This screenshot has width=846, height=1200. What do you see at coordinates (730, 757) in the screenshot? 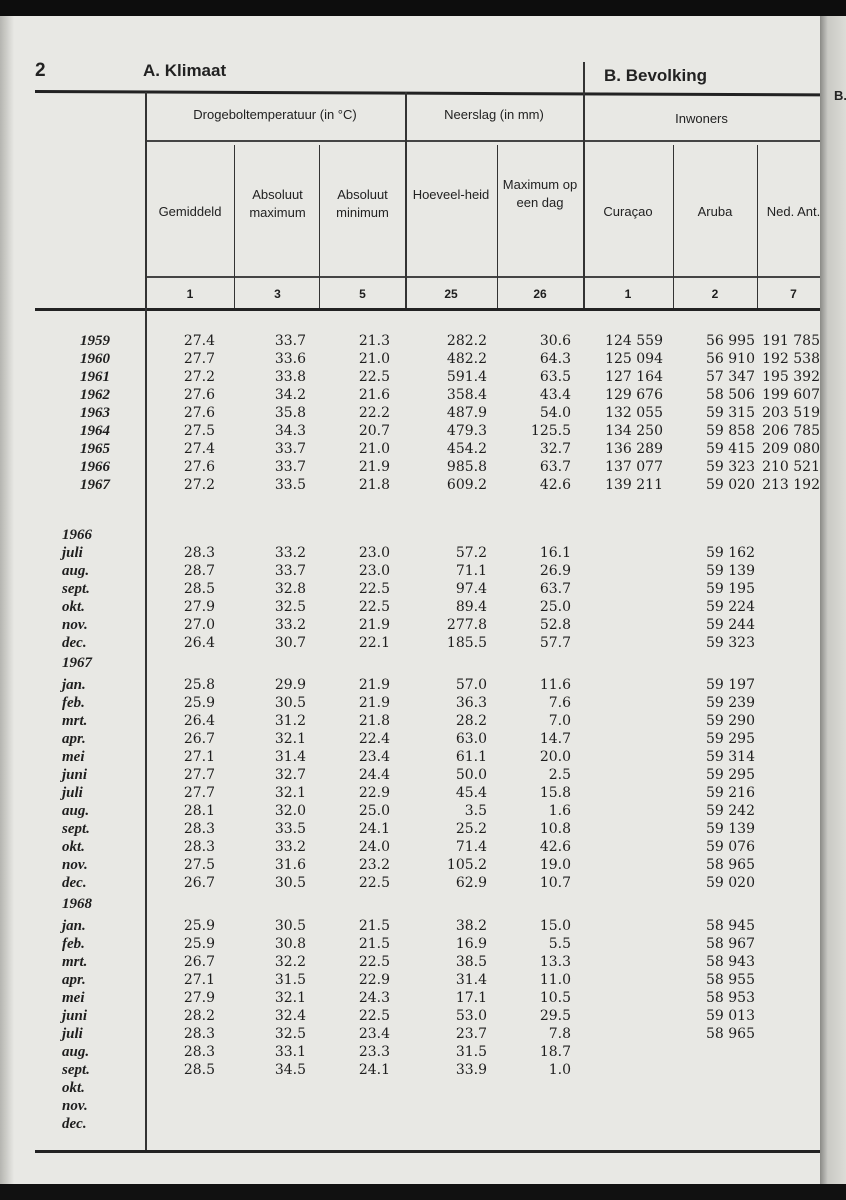
I see `cell: 59 314` at bounding box center [730, 757].